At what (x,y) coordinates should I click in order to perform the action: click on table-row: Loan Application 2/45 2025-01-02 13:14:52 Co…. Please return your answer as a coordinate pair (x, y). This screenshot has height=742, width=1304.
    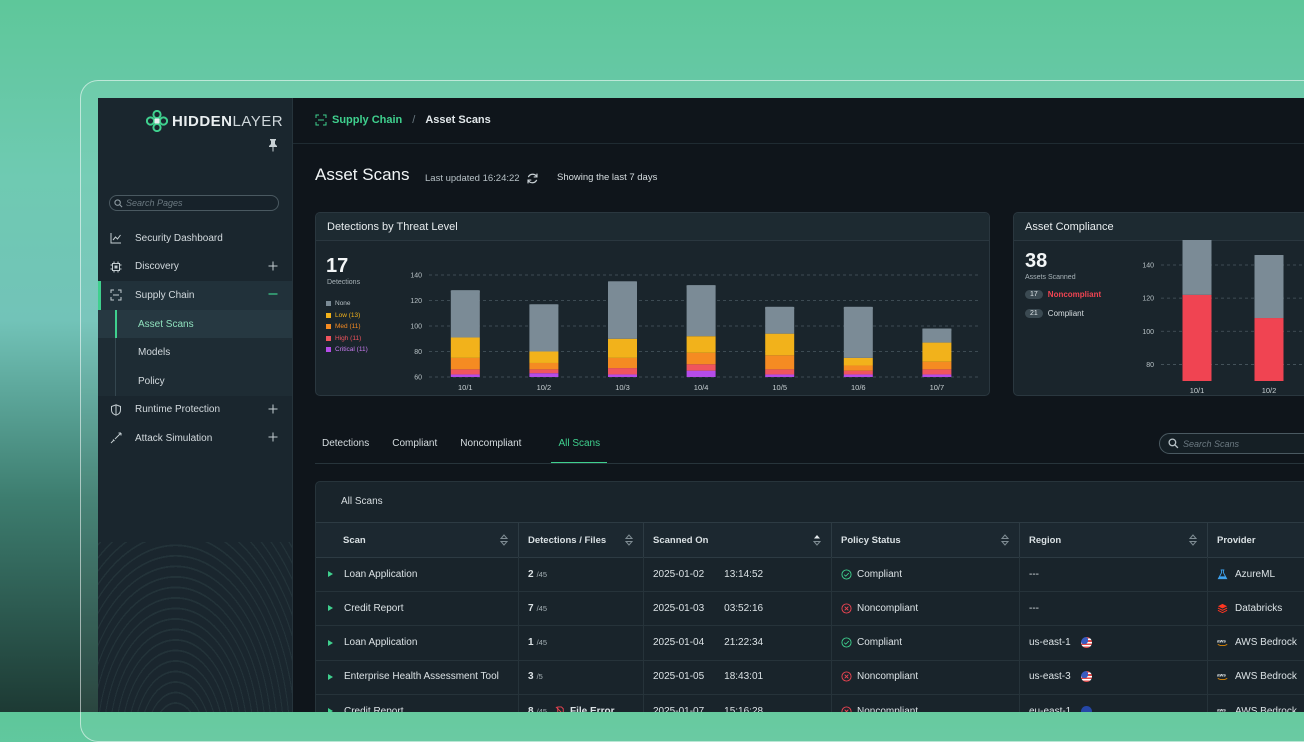
    Looking at the image, I should click on (810, 574).